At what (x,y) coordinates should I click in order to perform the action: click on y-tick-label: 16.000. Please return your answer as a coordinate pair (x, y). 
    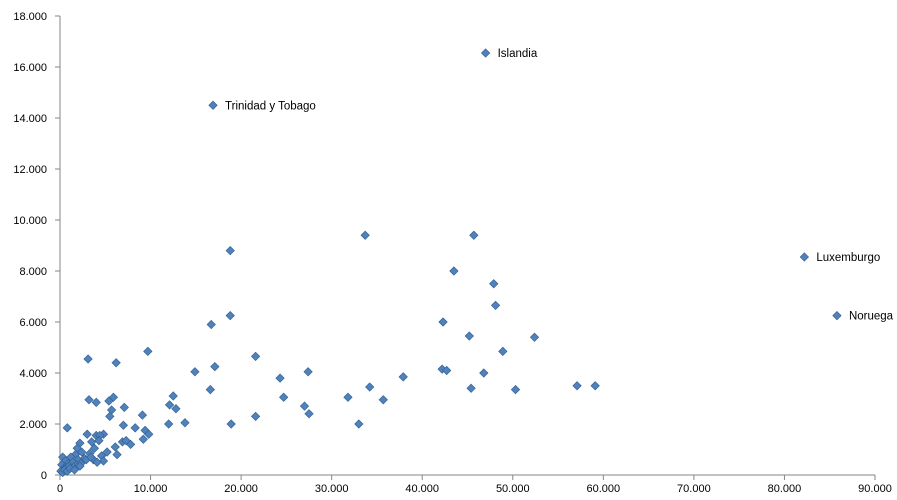
    Looking at the image, I should click on (30, 68).